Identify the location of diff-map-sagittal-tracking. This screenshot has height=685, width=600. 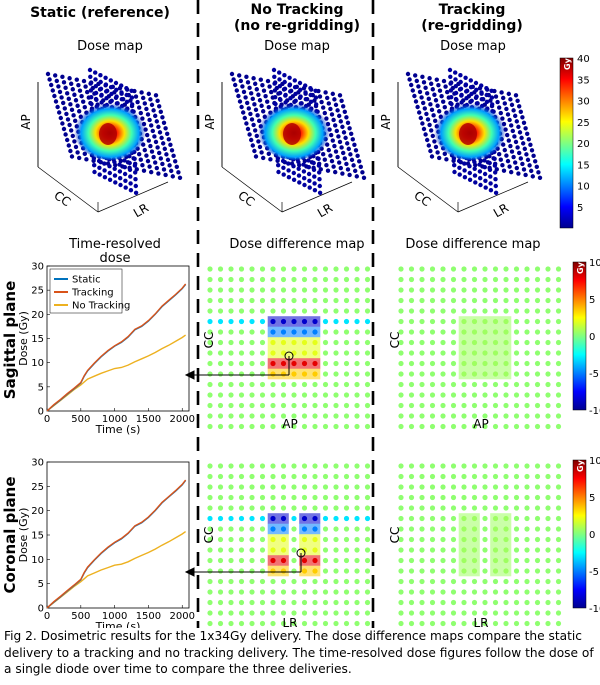
(480, 348).